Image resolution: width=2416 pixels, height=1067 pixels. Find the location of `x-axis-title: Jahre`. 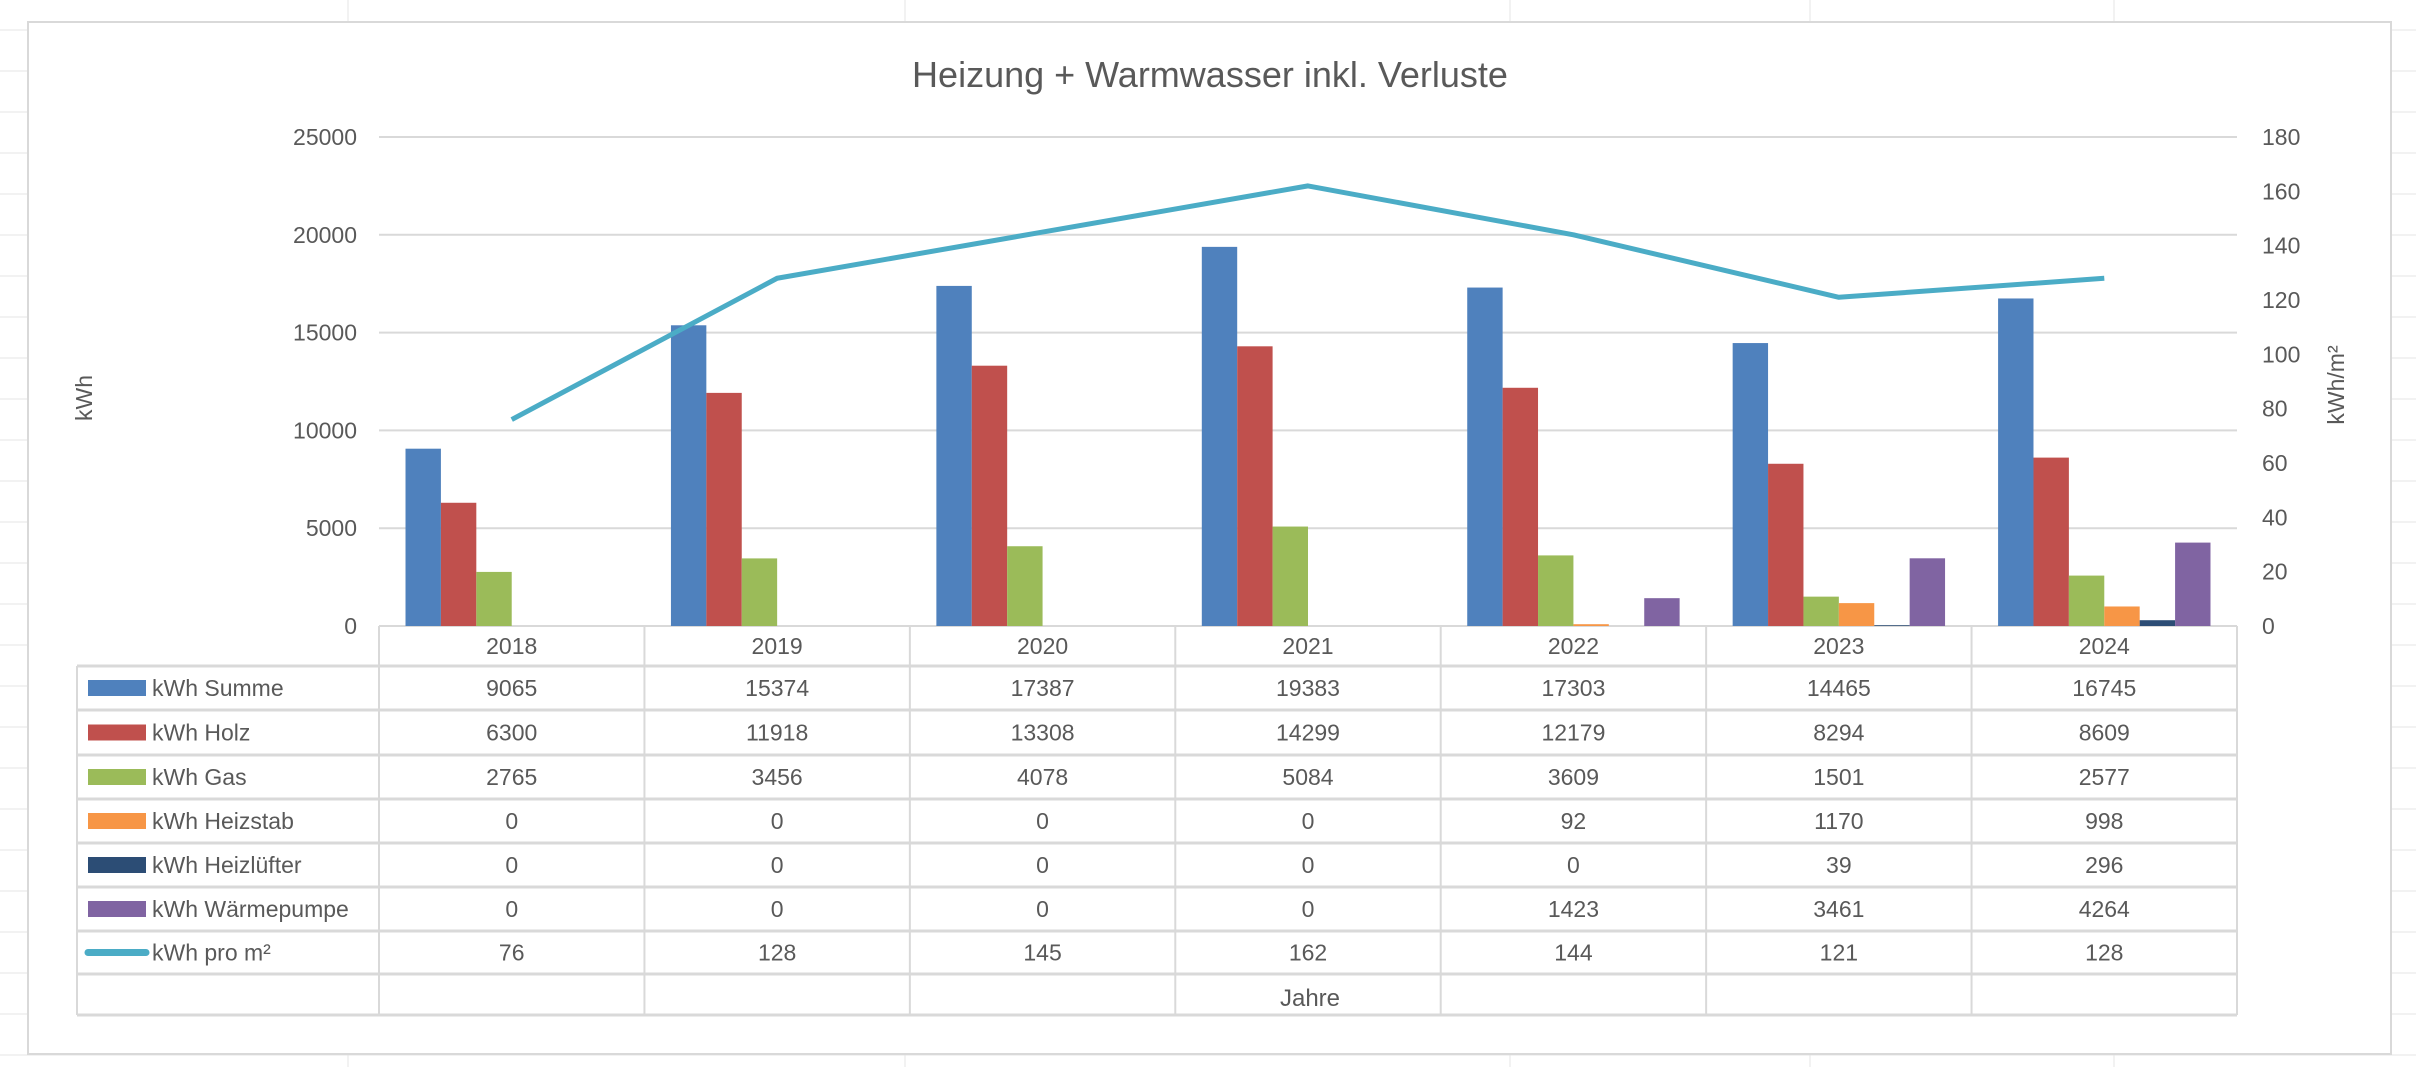

x-axis-title: Jahre is located at coordinates (1310, 998).